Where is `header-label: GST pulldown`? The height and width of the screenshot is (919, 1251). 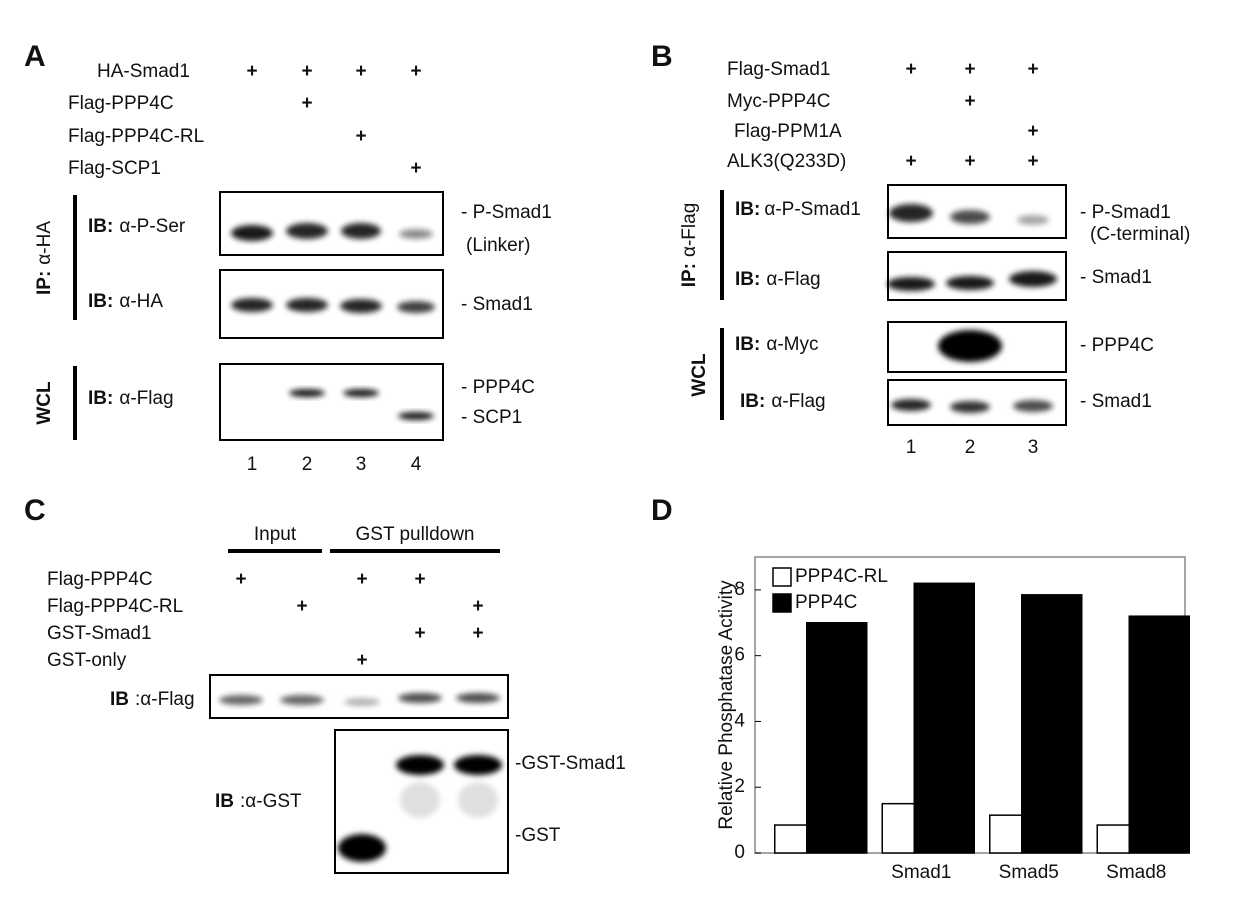 header-label: GST pulldown is located at coordinates (415, 534).